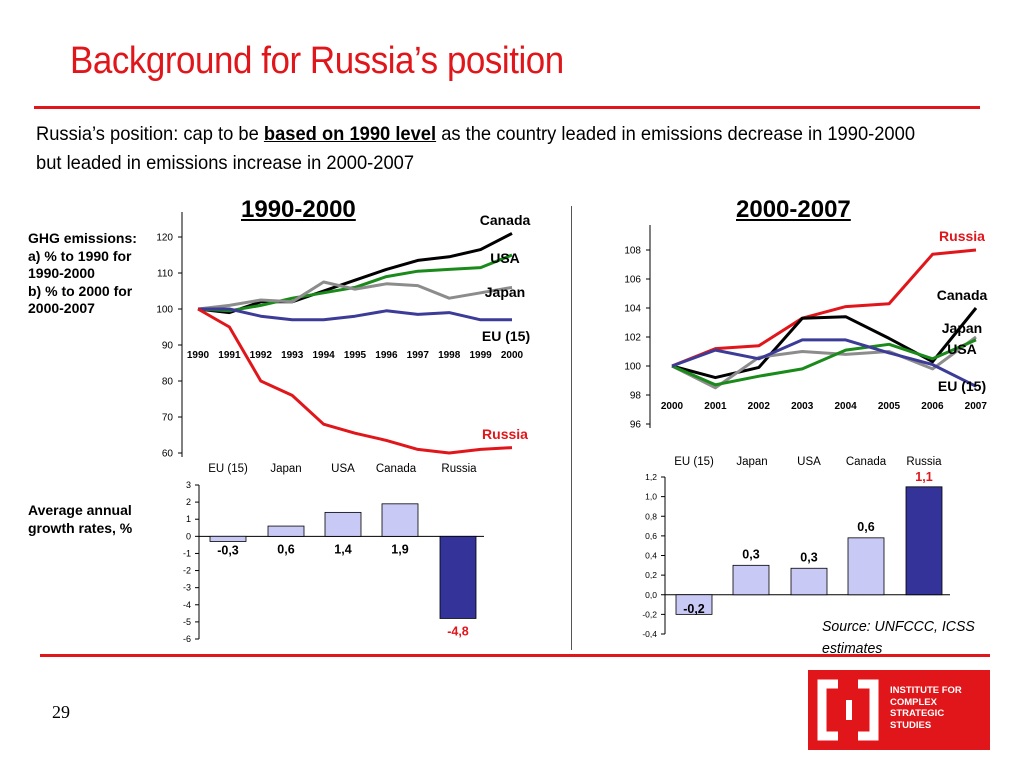 The image size is (1024, 768). What do you see at coordinates (187, 571) in the screenshot?
I see `bar-y-tick-label: -2` at bounding box center [187, 571].